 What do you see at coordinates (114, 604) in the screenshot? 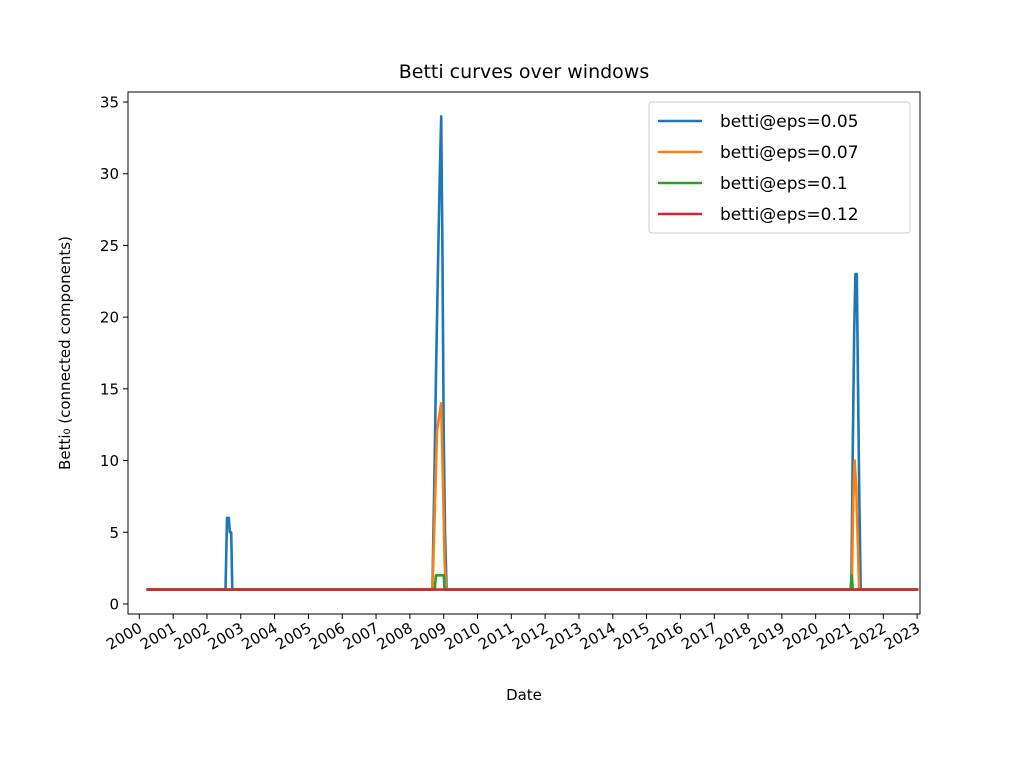
I see `y-tick-label: 0` at bounding box center [114, 604].